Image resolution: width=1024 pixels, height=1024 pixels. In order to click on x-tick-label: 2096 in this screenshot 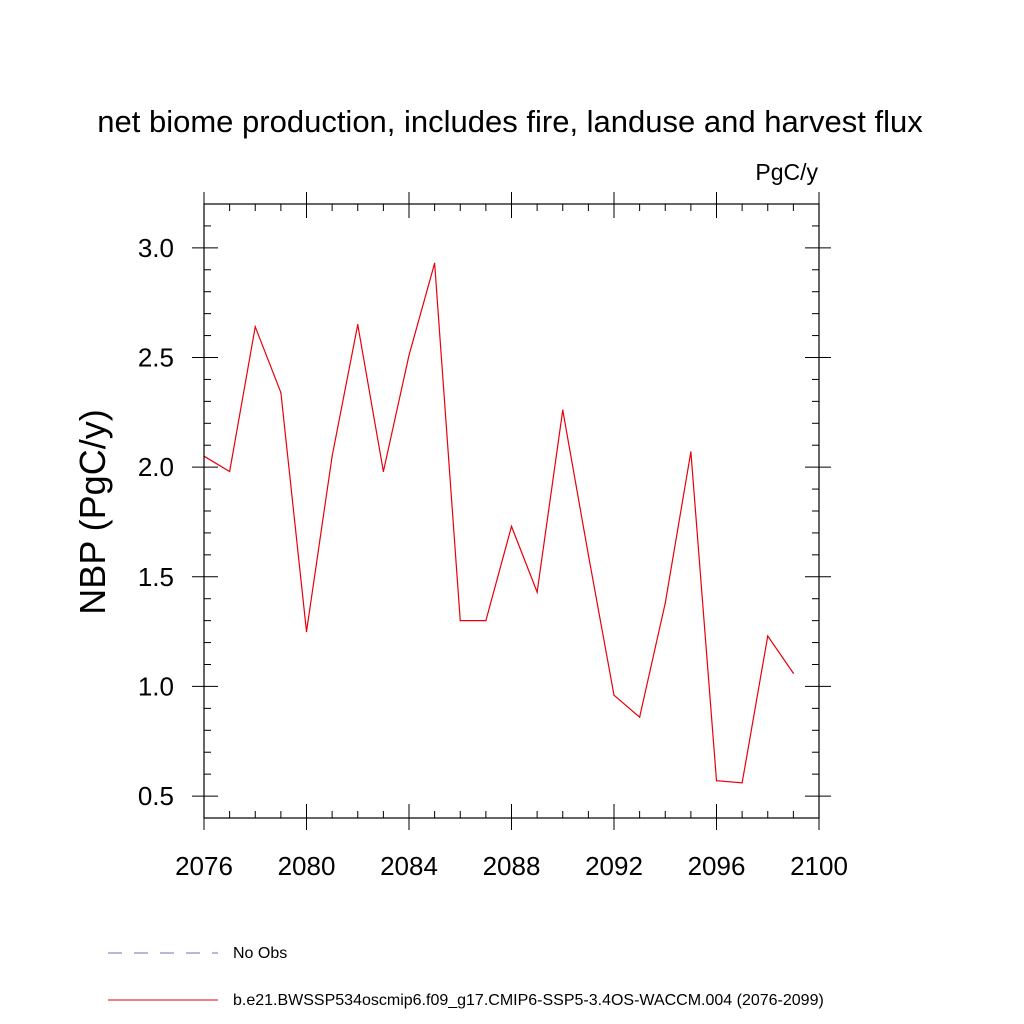, I will do `click(717, 866)`.